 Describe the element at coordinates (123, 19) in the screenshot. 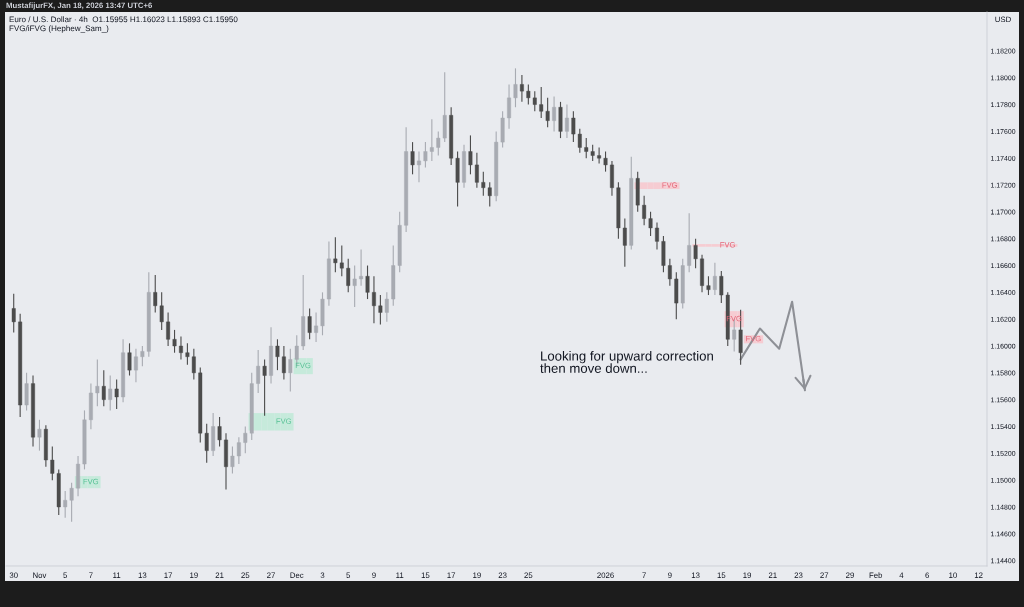

I see `chart-title: Euro / U.S. Dollar · 4h O1.15955 H1.16023 L1.15893 C1.15950` at that location.